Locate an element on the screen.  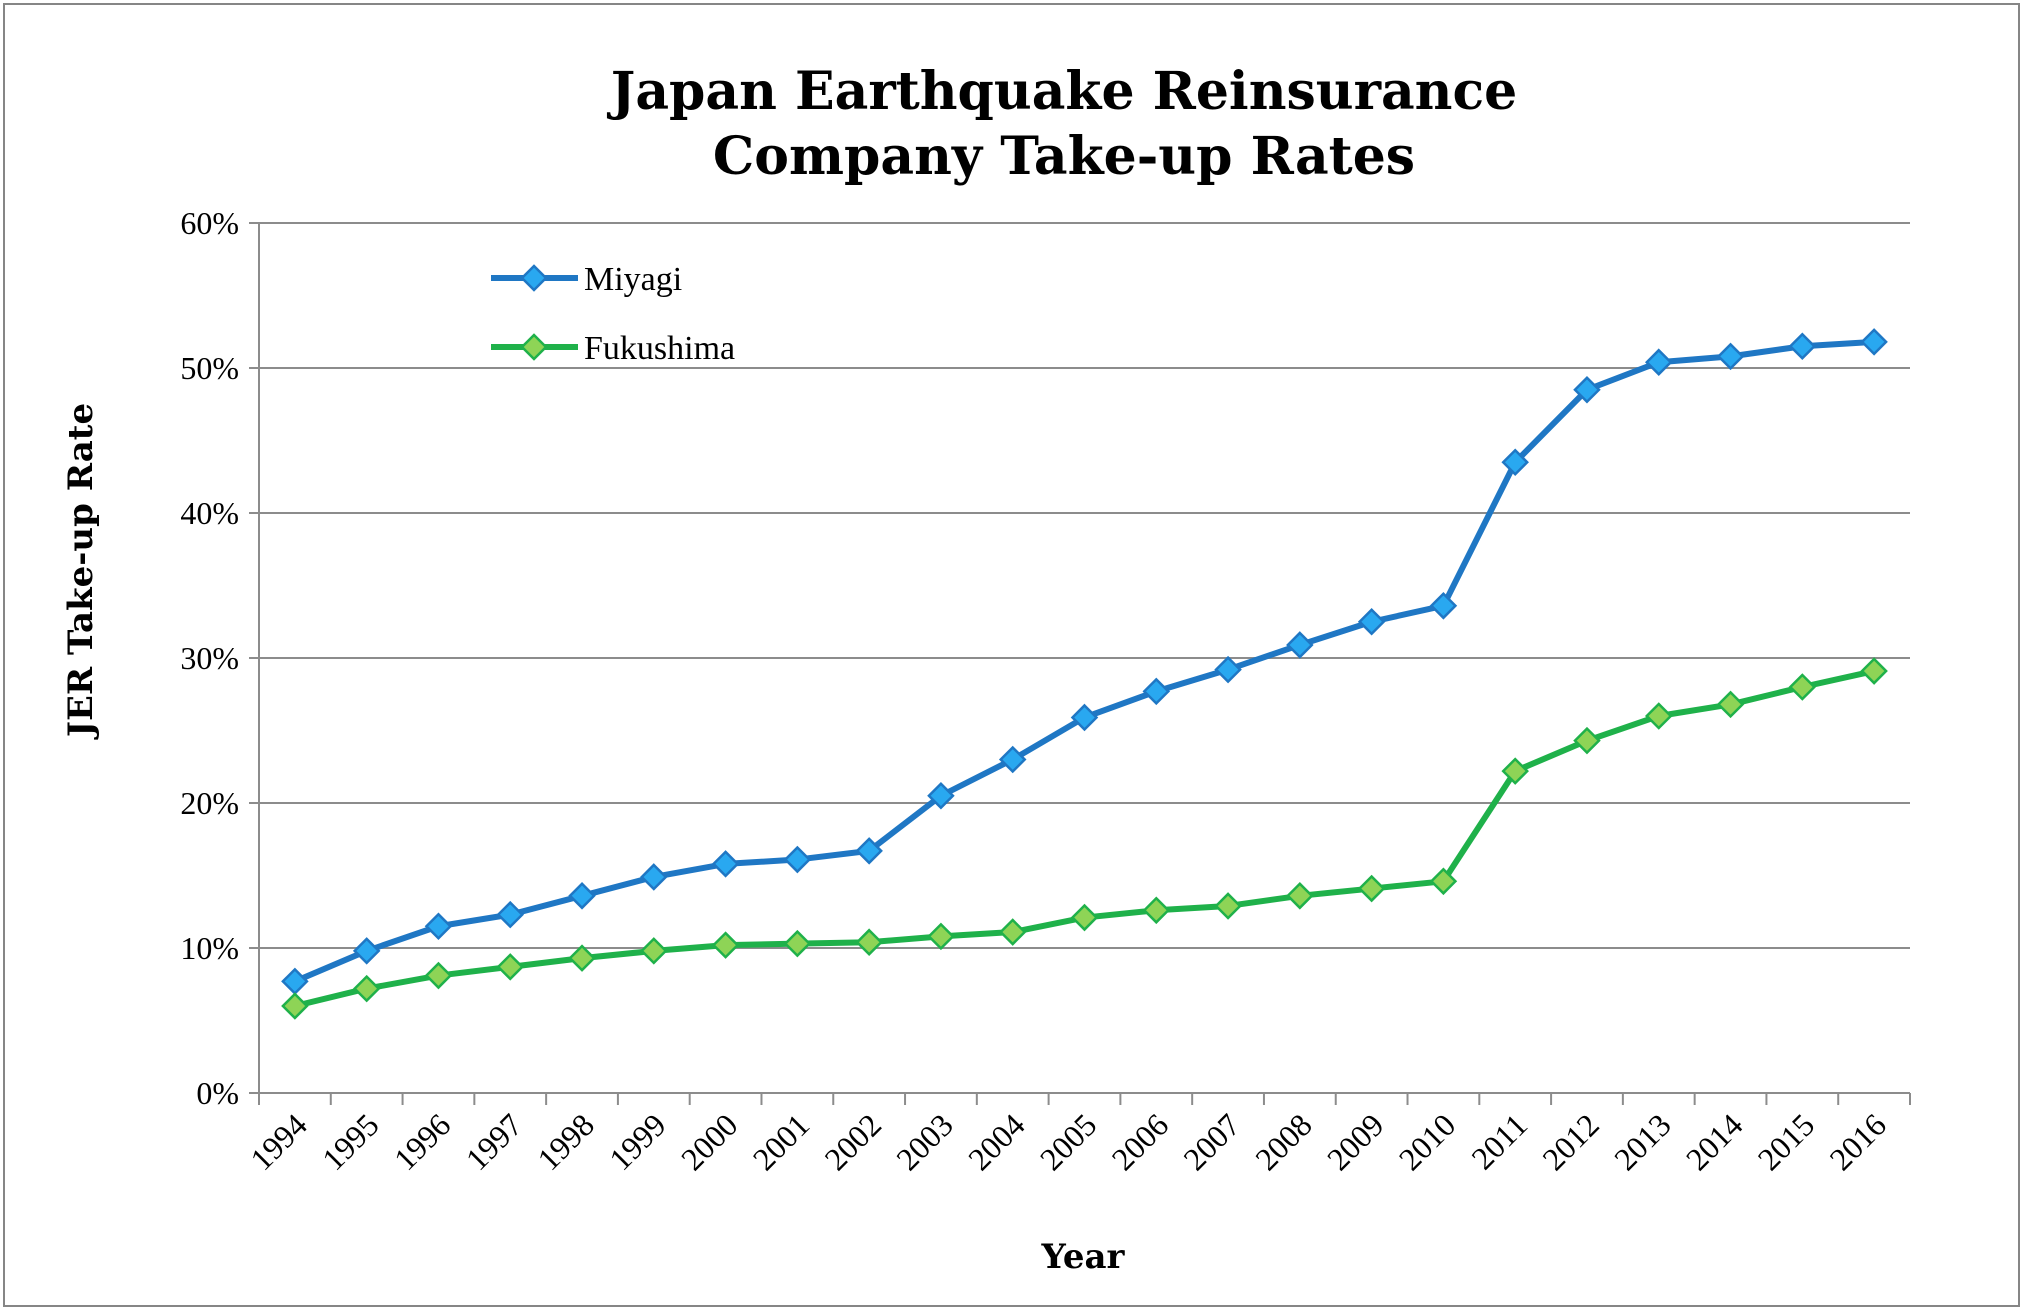
legend-label: Miyagi is located at coordinates (633, 279).